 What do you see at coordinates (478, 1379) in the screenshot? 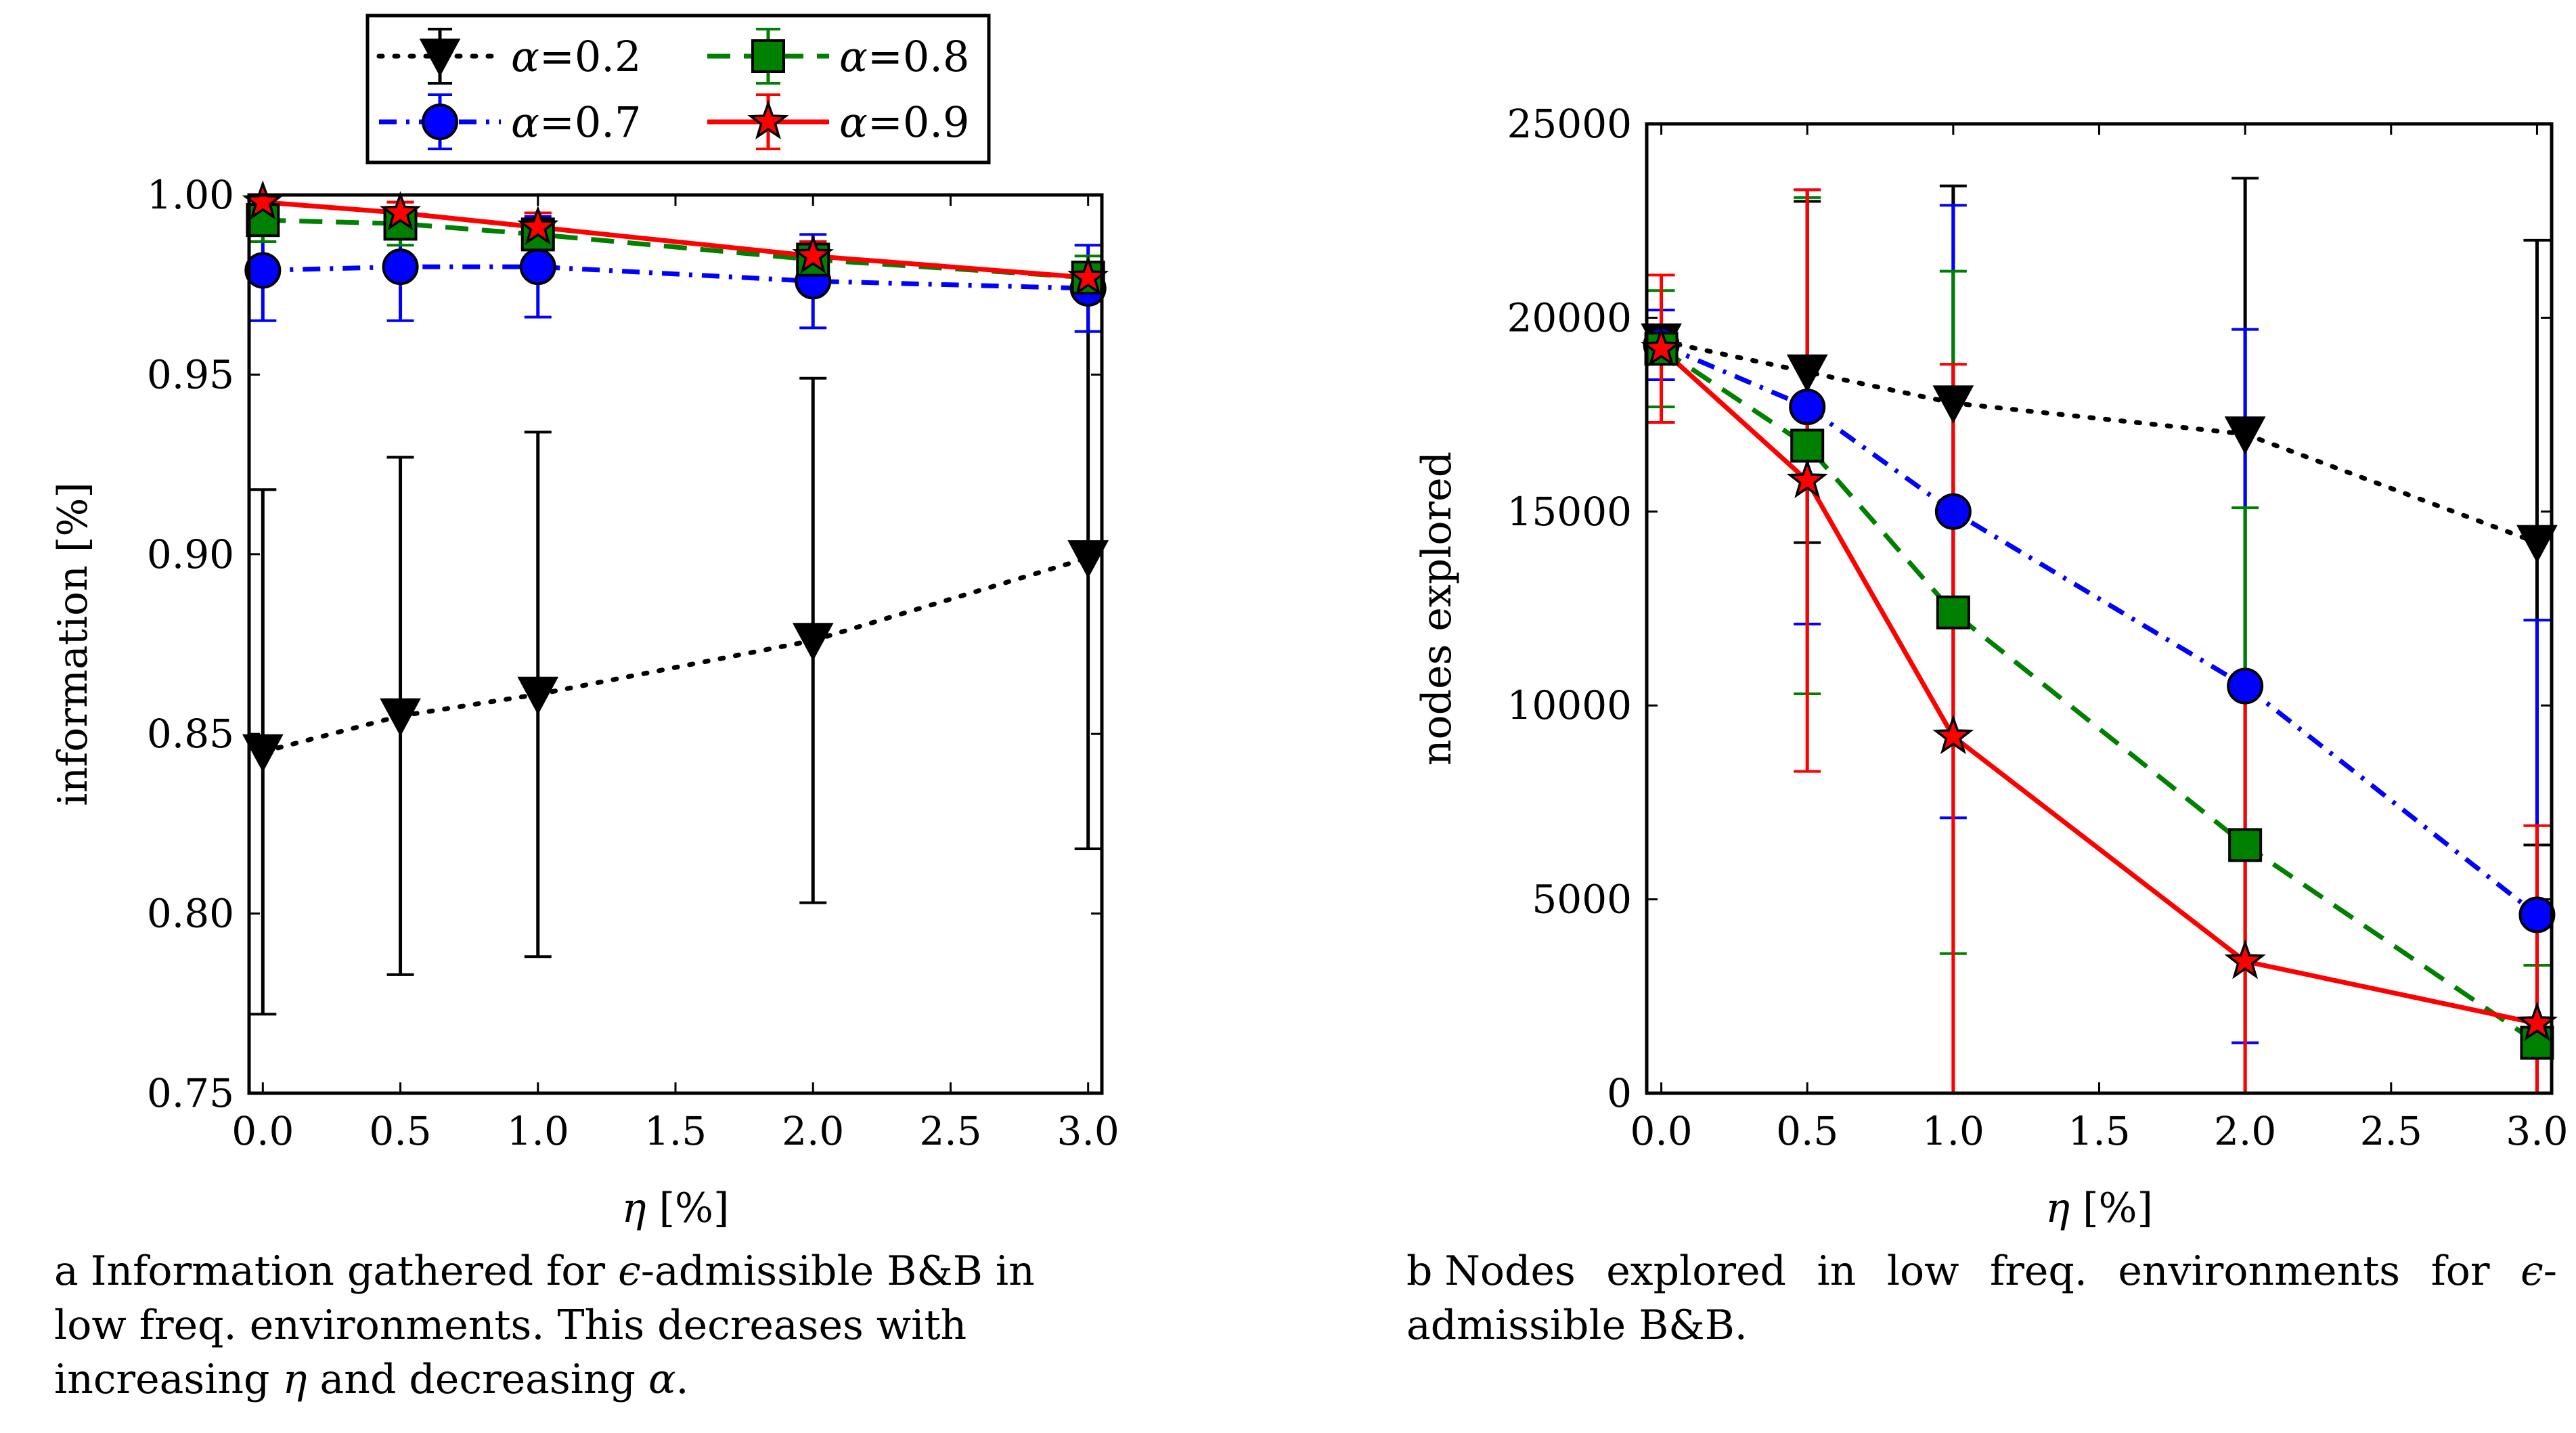
I see `caption-text: and decreasing` at bounding box center [478, 1379].